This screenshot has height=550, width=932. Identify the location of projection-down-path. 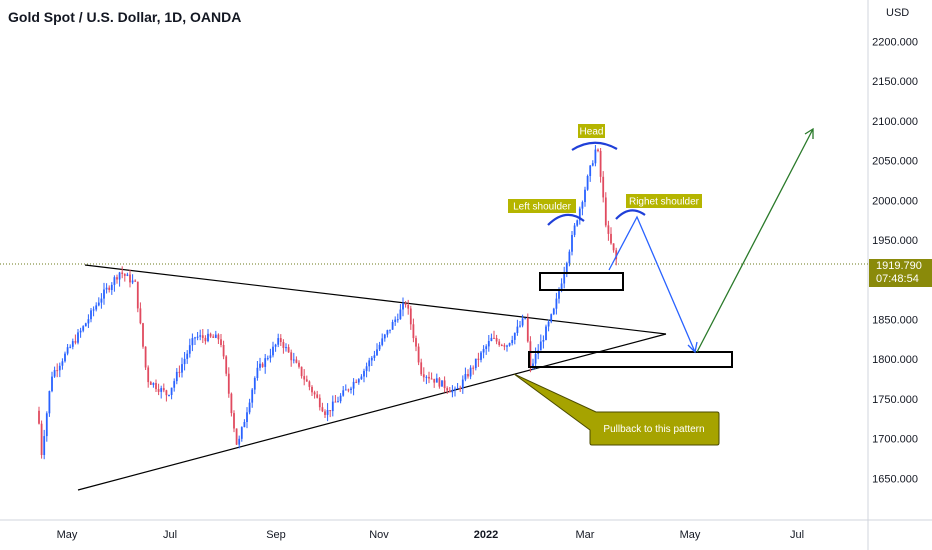
(652, 284).